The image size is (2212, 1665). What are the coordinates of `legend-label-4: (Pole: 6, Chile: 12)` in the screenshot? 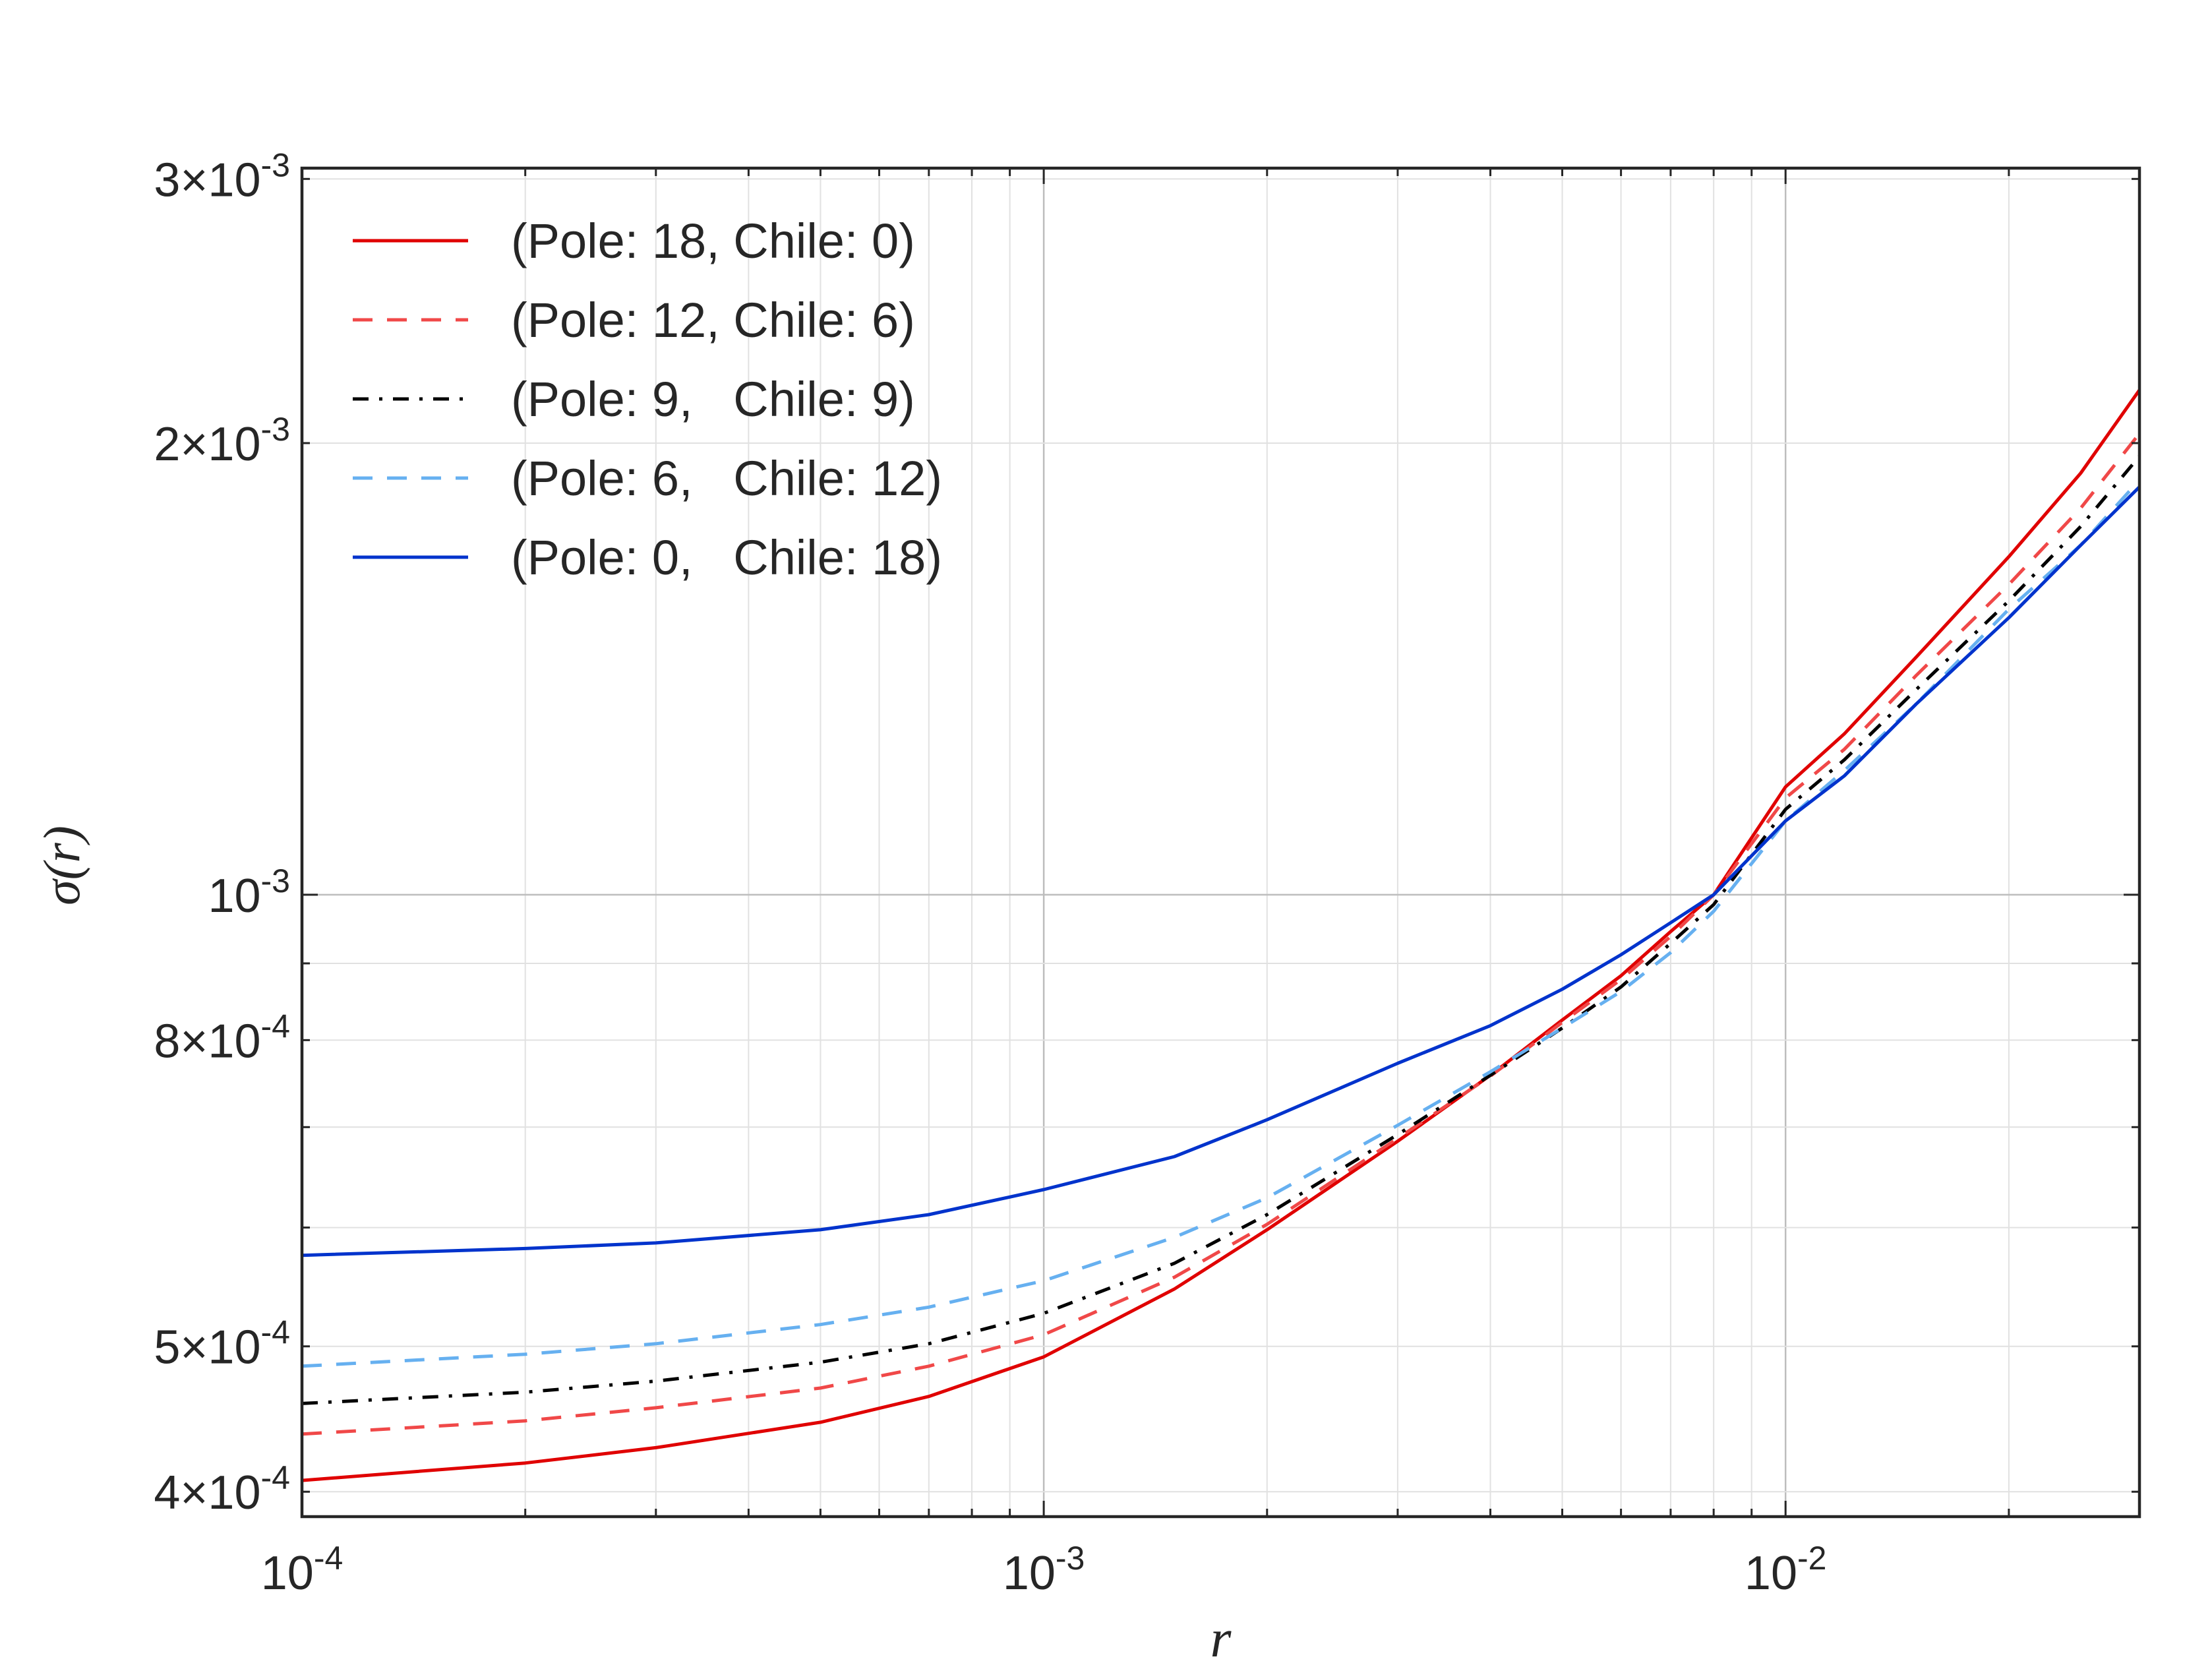 It's located at (726, 478).